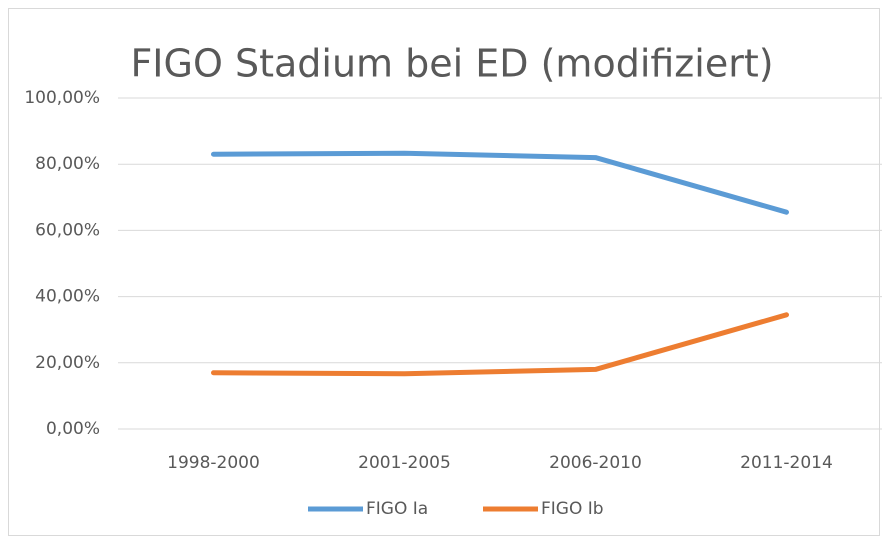 This screenshot has width=888, height=540. What do you see at coordinates (62, 98) in the screenshot?
I see `y-tick-label: 100,00%` at bounding box center [62, 98].